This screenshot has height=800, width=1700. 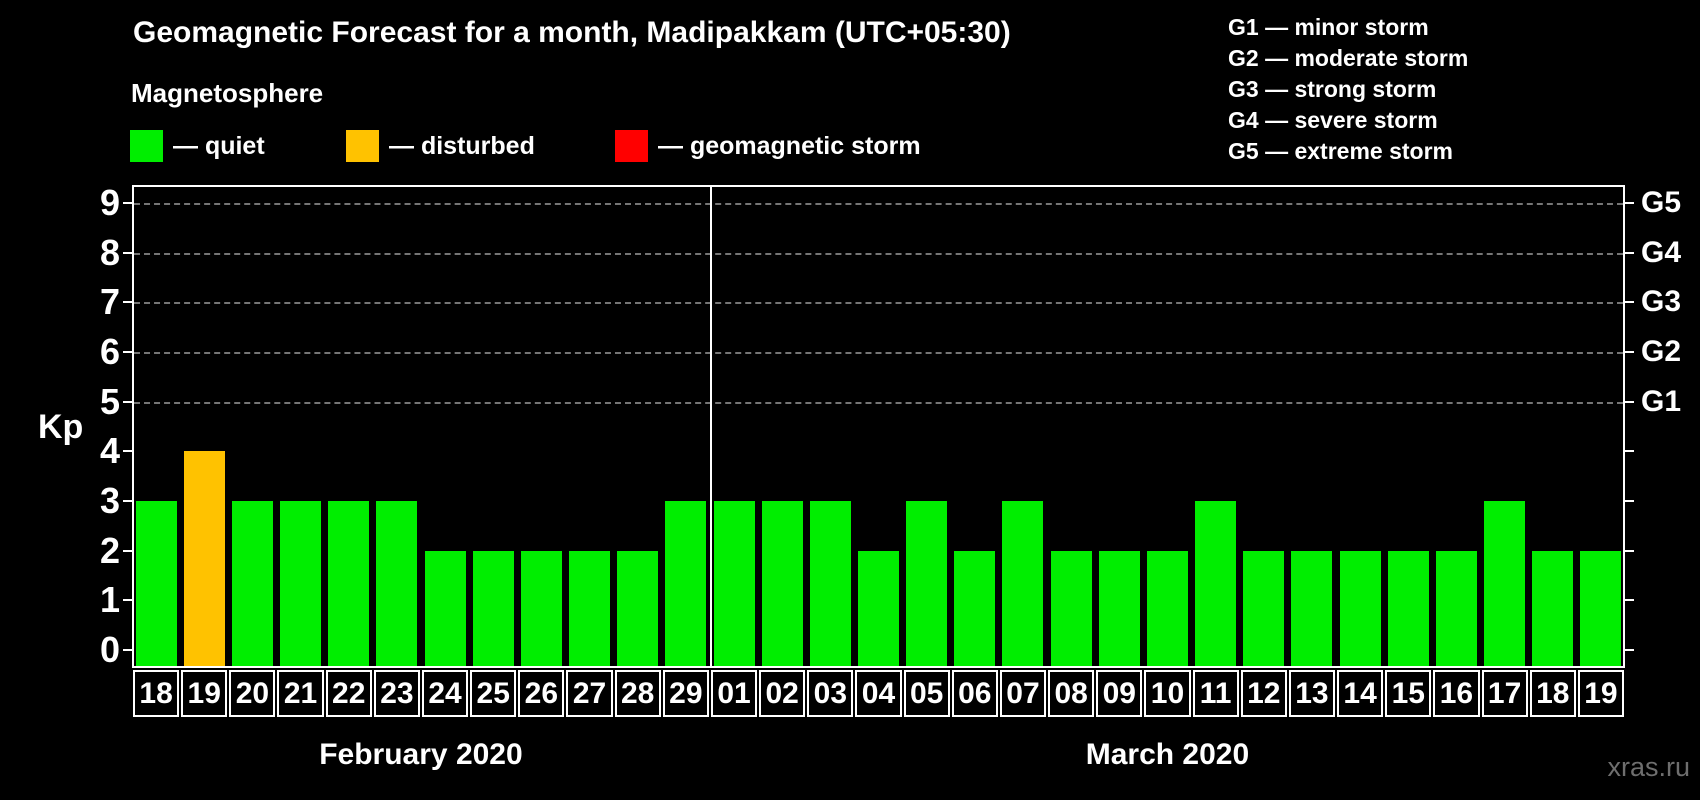 I want to click on y-tick-label-2: 2, so click(x=109, y=550).